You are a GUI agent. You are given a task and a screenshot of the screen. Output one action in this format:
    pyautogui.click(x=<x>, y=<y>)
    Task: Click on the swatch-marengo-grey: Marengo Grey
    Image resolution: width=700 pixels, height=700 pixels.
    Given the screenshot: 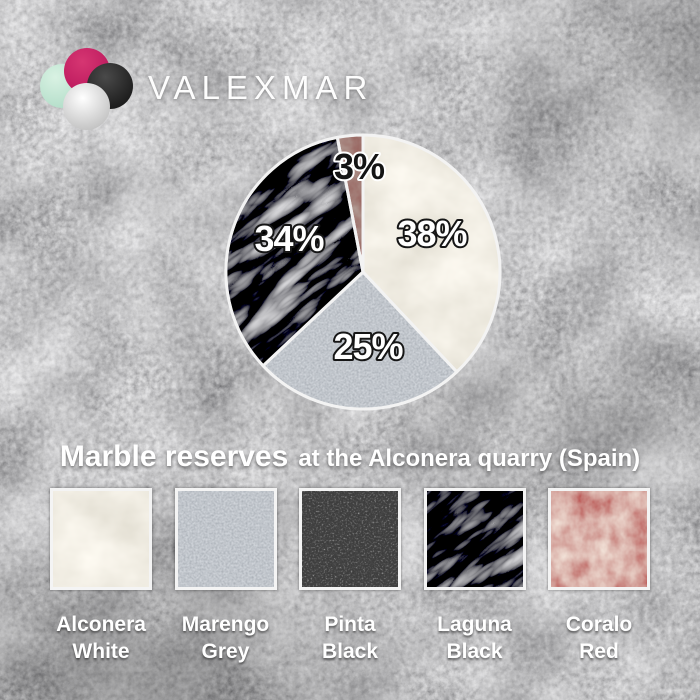 What is the action you would take?
    pyautogui.click(x=225, y=576)
    